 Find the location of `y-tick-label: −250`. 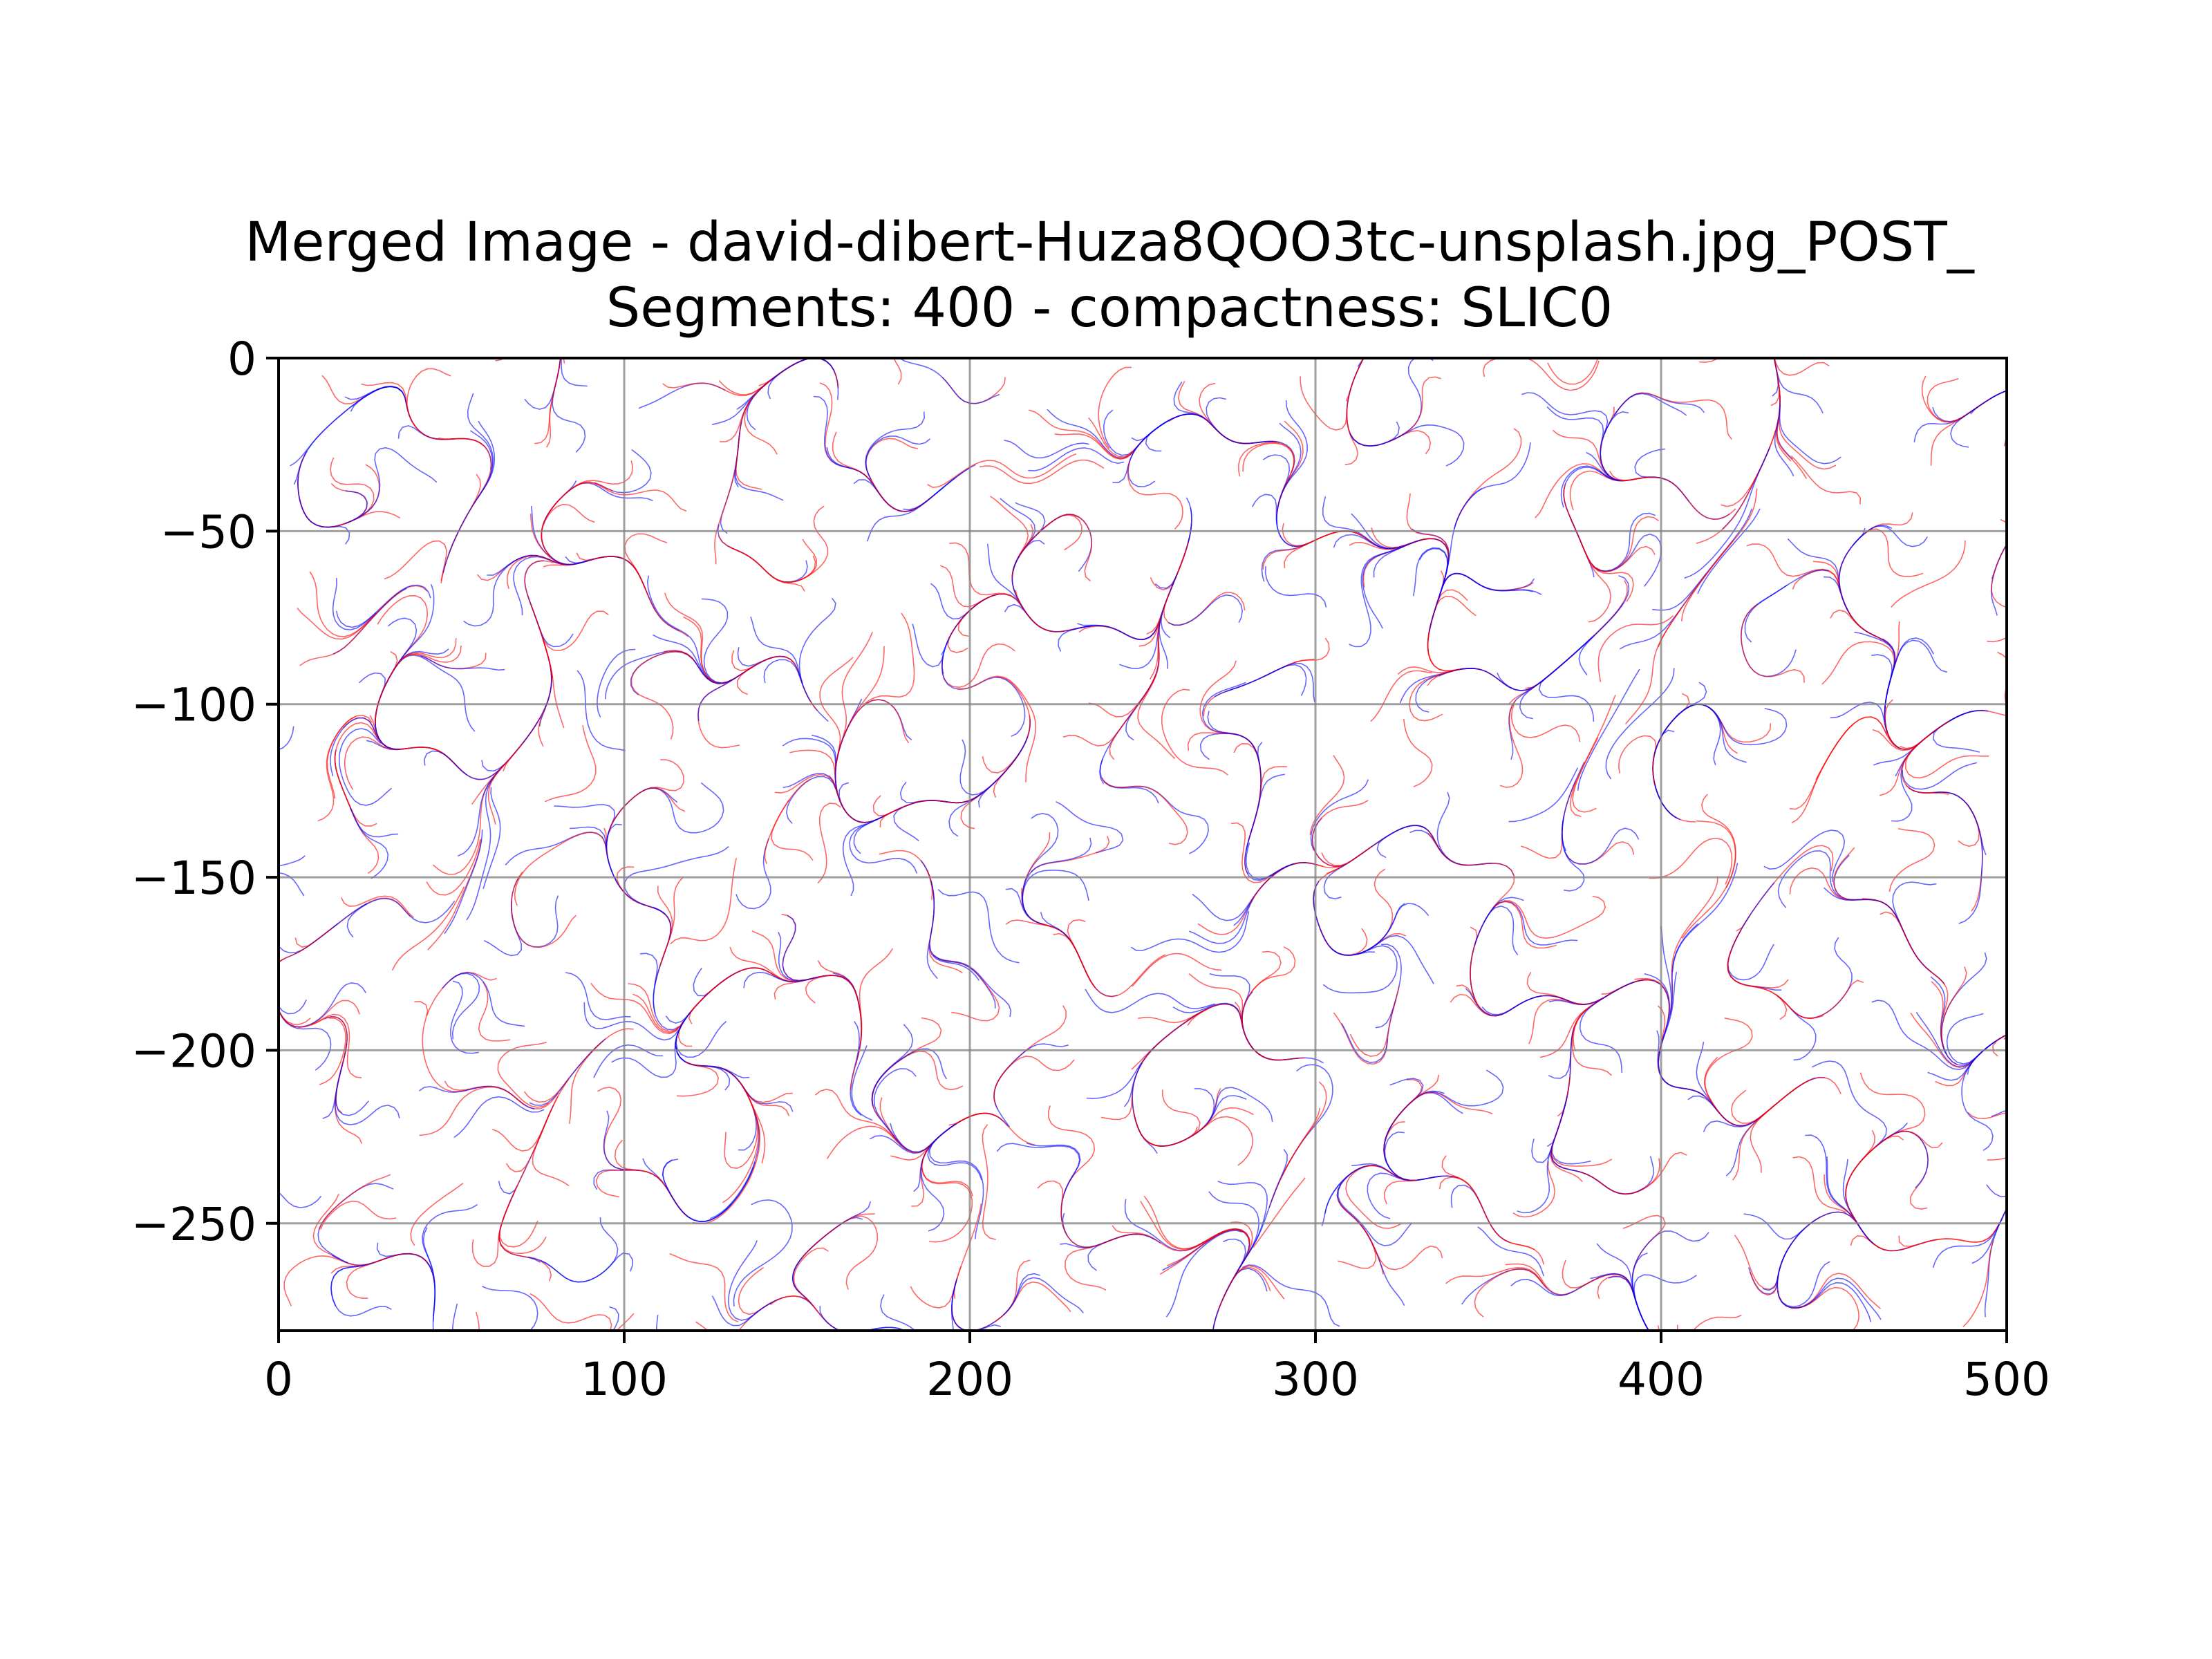

y-tick-label: −250 is located at coordinates (194, 1224).